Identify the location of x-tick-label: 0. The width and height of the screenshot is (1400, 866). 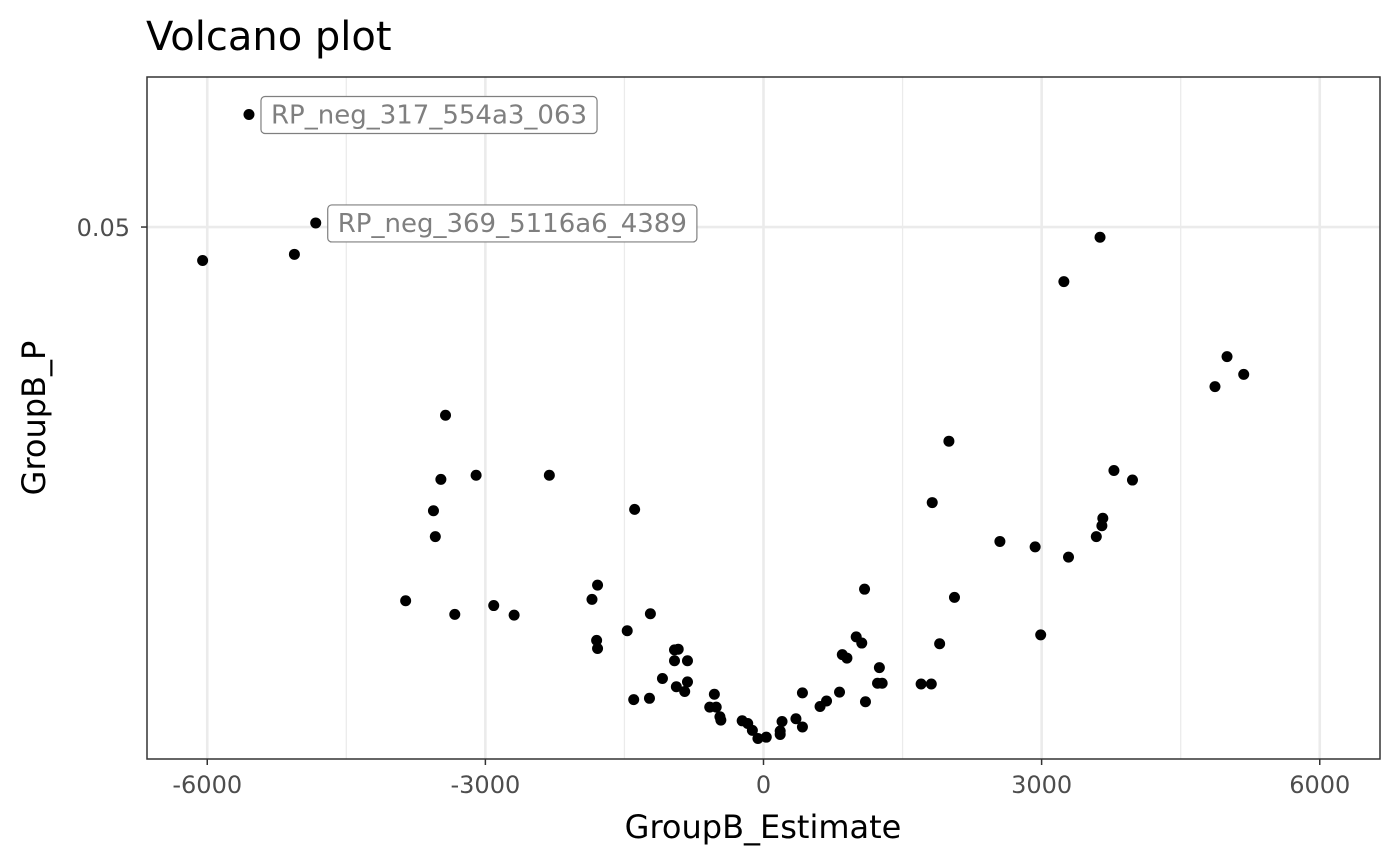
(763, 785).